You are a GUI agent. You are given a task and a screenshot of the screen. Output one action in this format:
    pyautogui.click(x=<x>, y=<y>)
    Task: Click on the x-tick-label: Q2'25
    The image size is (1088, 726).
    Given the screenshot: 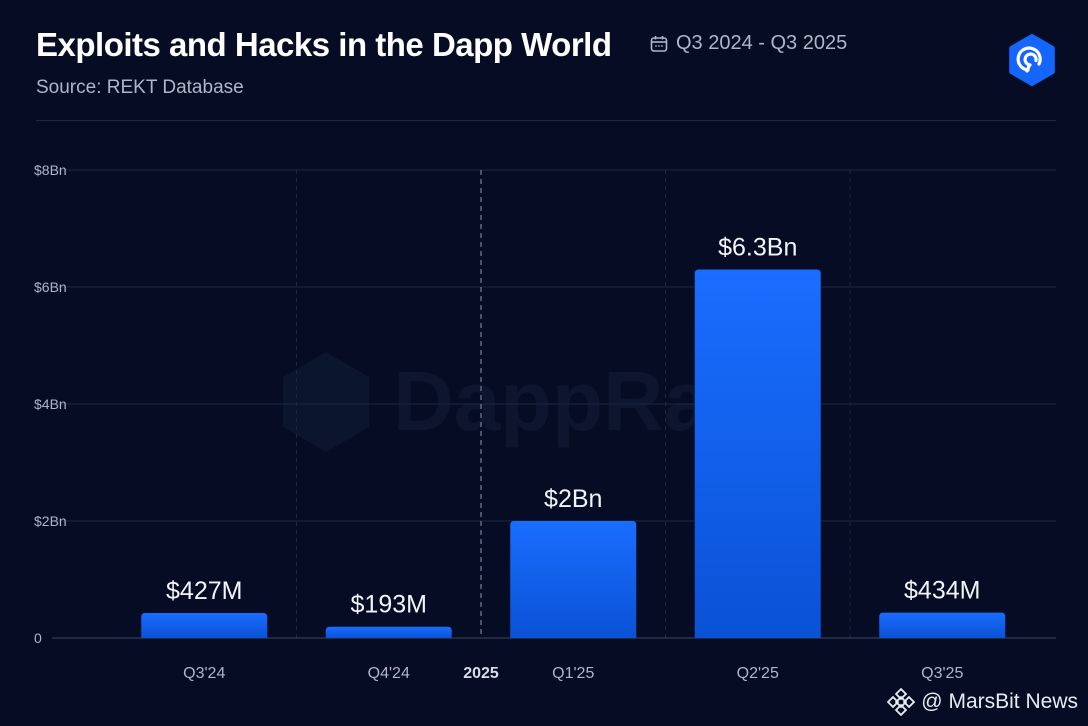 What is the action you would take?
    pyautogui.click(x=758, y=673)
    